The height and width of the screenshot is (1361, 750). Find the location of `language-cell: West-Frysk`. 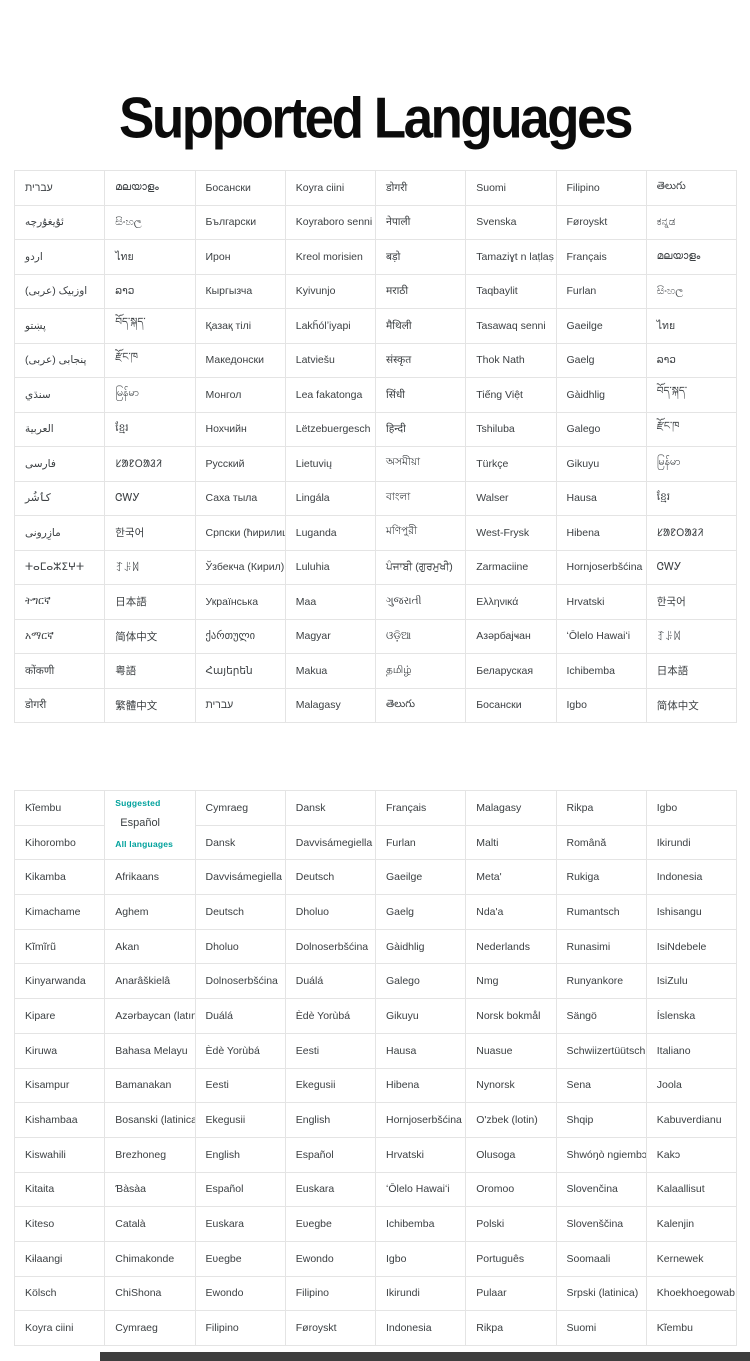

language-cell: West-Frysk is located at coordinates (511, 533).